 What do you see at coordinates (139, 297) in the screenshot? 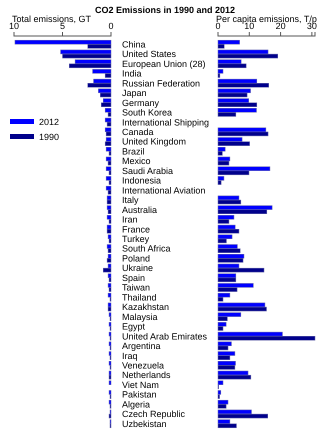
I see `y-tick-label: Thailand` at bounding box center [139, 297].